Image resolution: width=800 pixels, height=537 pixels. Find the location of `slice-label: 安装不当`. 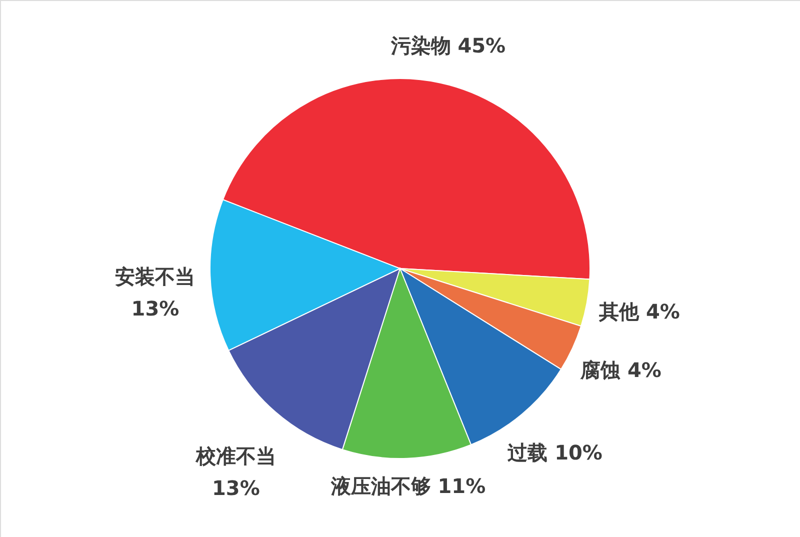

slice-label: 安装不当 is located at coordinates (155, 276).